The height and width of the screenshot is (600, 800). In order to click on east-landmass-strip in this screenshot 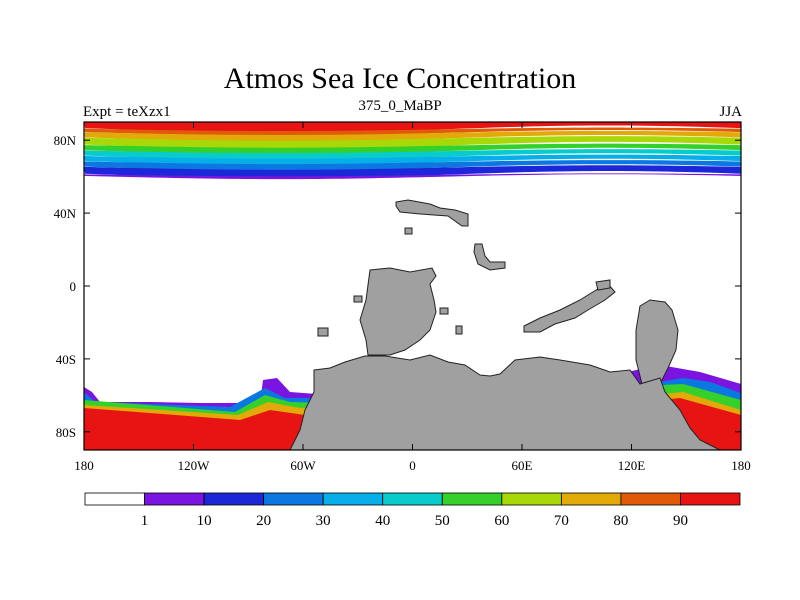, I will do `click(569, 308)`.